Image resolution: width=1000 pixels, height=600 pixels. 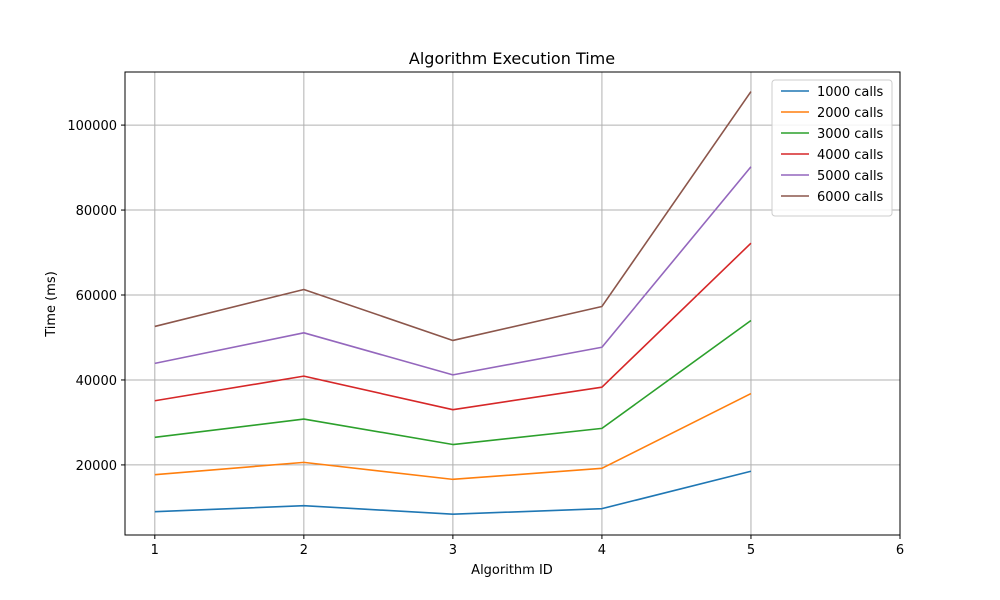 I want to click on legend-label: 1000 calls, so click(x=850, y=92).